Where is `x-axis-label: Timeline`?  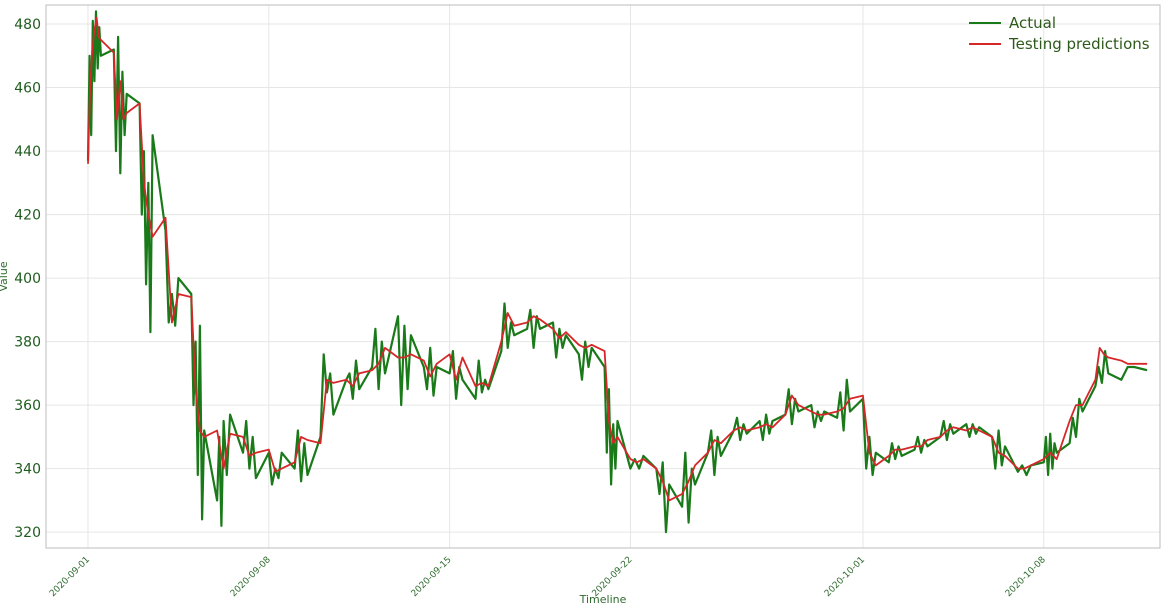
x-axis-label: Timeline is located at coordinates (603, 599).